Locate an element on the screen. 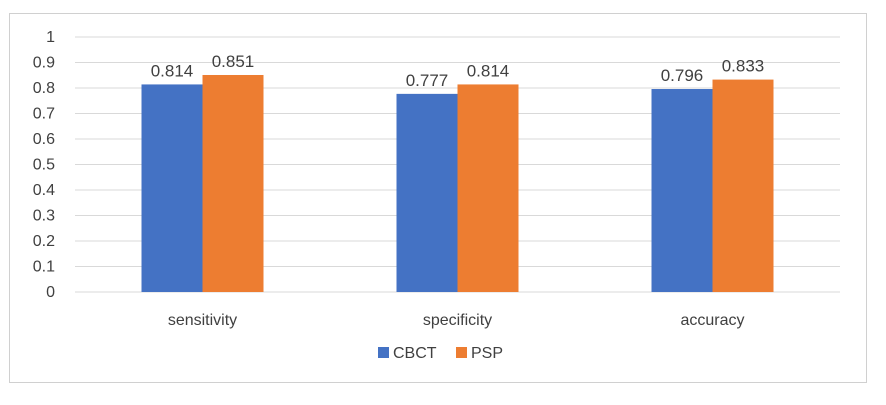  legend-label-cbct: CBCT is located at coordinates (415, 353).